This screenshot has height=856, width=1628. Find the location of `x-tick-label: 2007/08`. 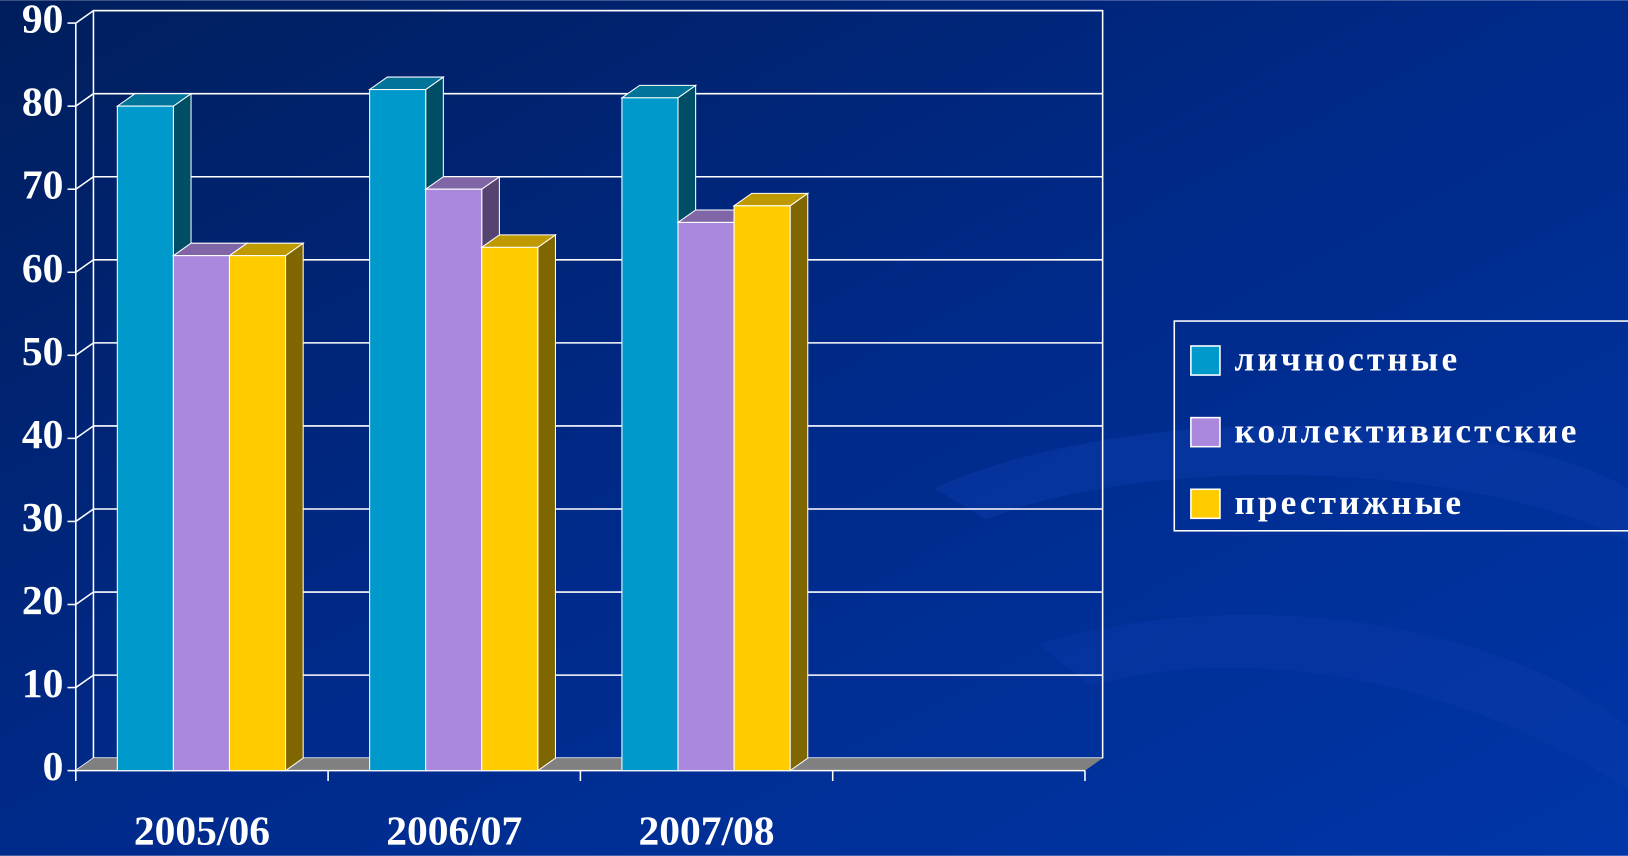

x-tick-label: 2007/08 is located at coordinates (706, 831).